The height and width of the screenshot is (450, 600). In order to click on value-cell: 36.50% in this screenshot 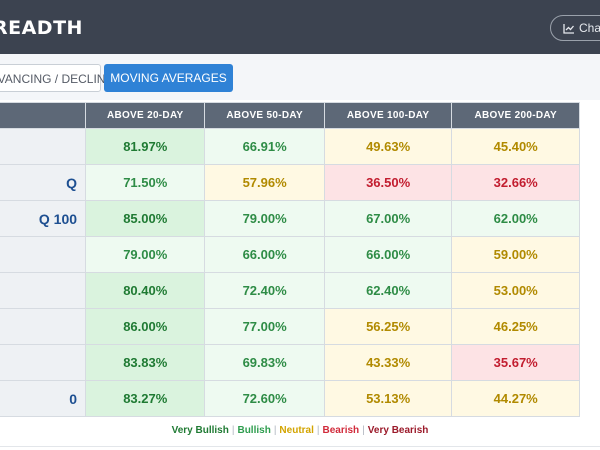, I will do `click(388, 182)`.